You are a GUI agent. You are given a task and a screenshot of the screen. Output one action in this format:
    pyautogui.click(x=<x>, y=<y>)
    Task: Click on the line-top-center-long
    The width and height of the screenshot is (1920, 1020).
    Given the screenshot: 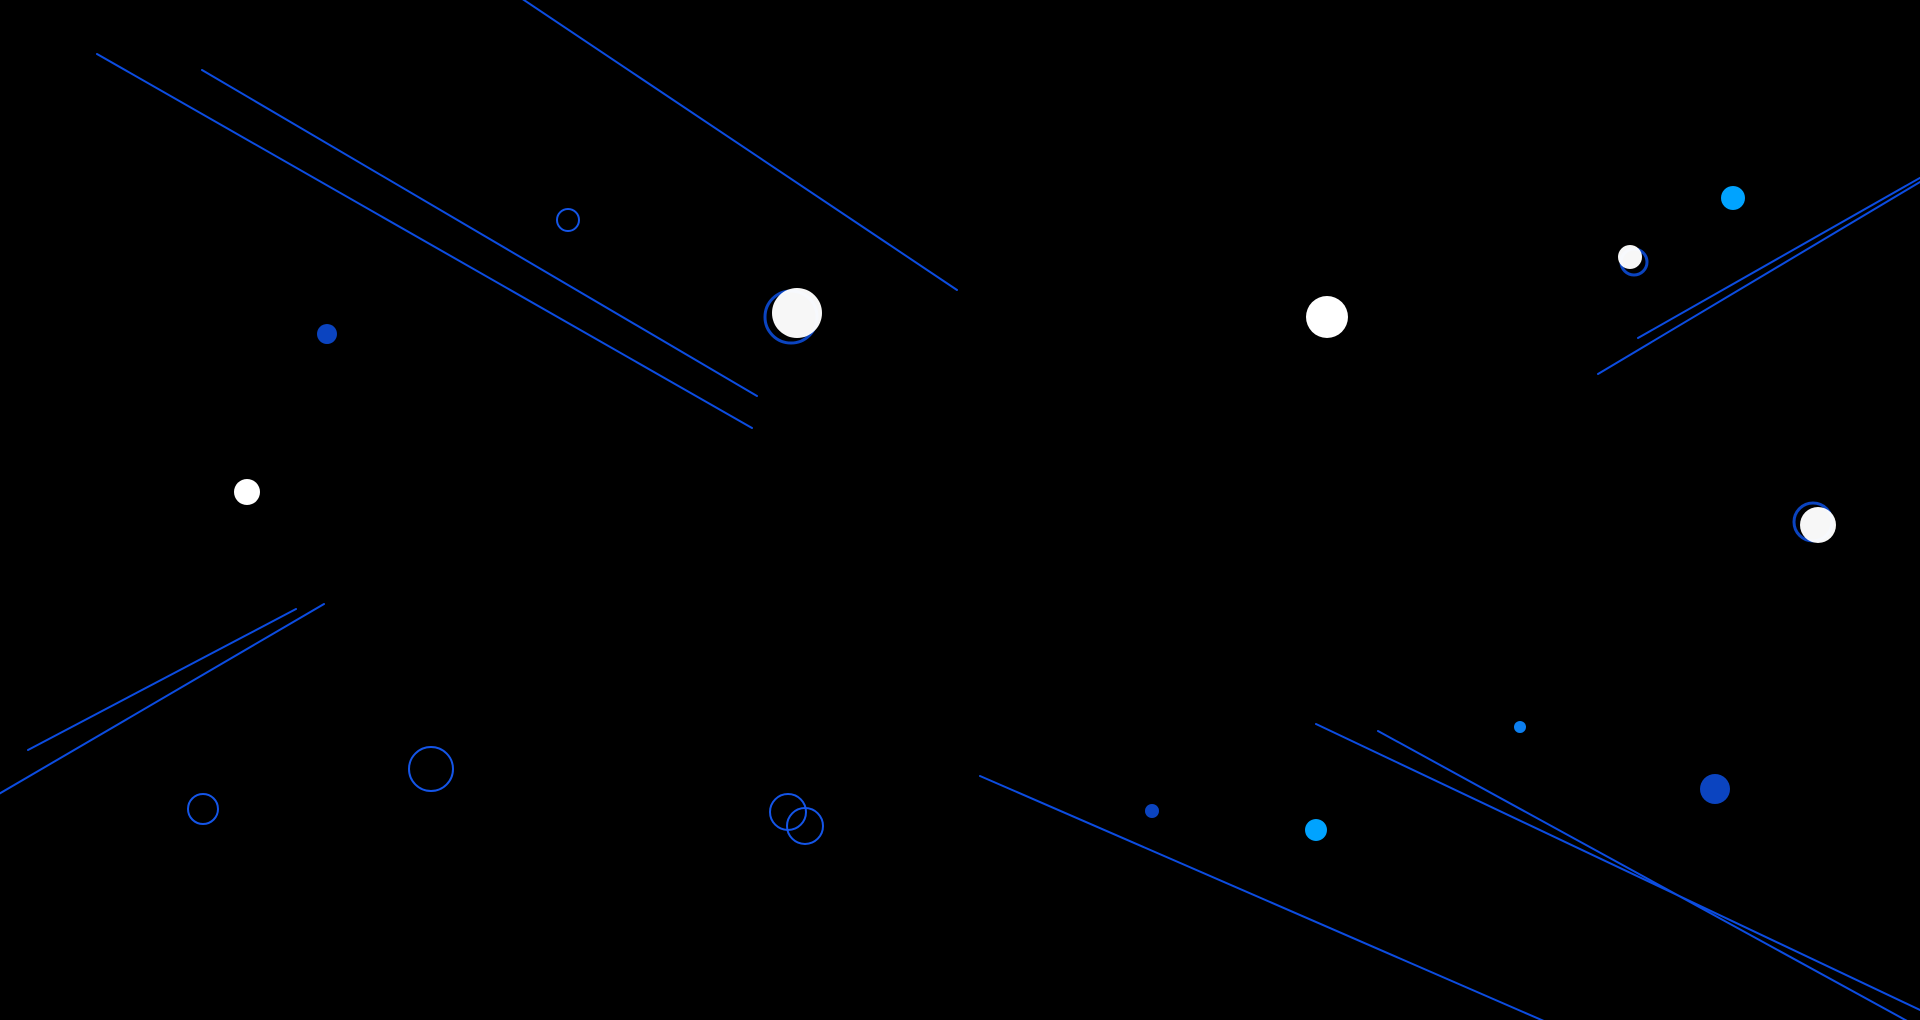 What is the action you would take?
    pyautogui.click(x=740, y=145)
    